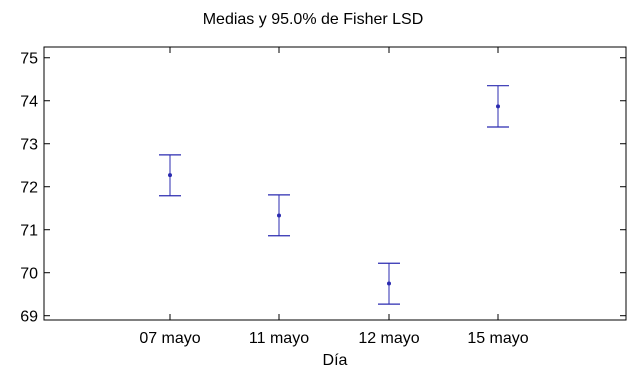 The image size is (634, 372). Describe the element at coordinates (29, 231) in the screenshot. I see `y-tick-label: 71` at that location.